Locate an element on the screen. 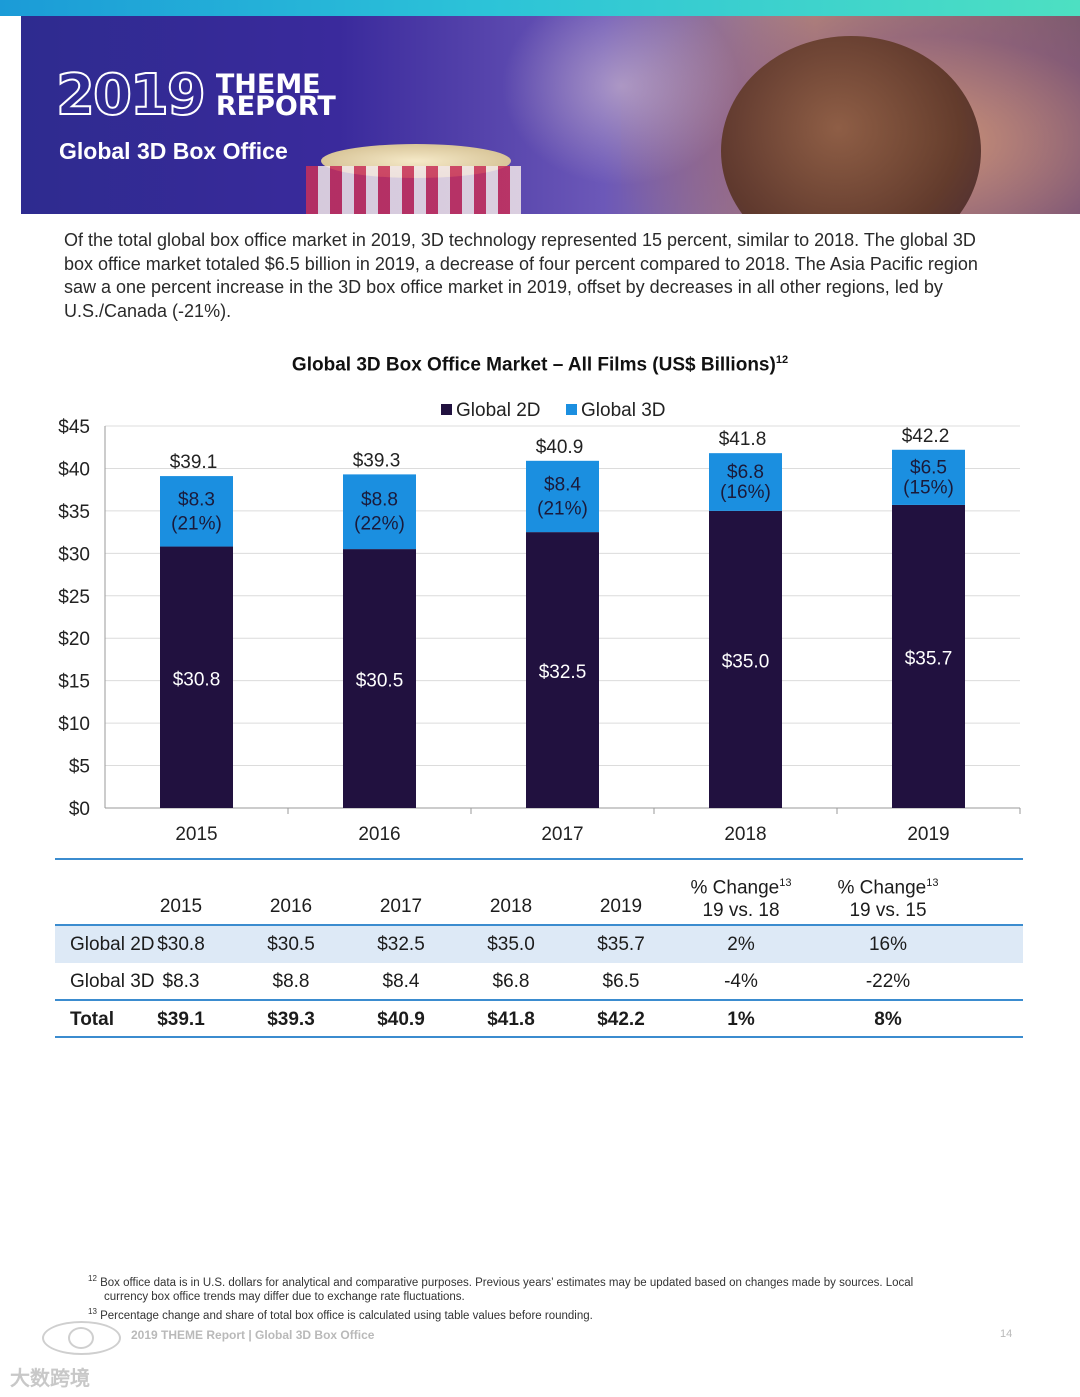  x-tick-label: 2017 is located at coordinates (562, 834).